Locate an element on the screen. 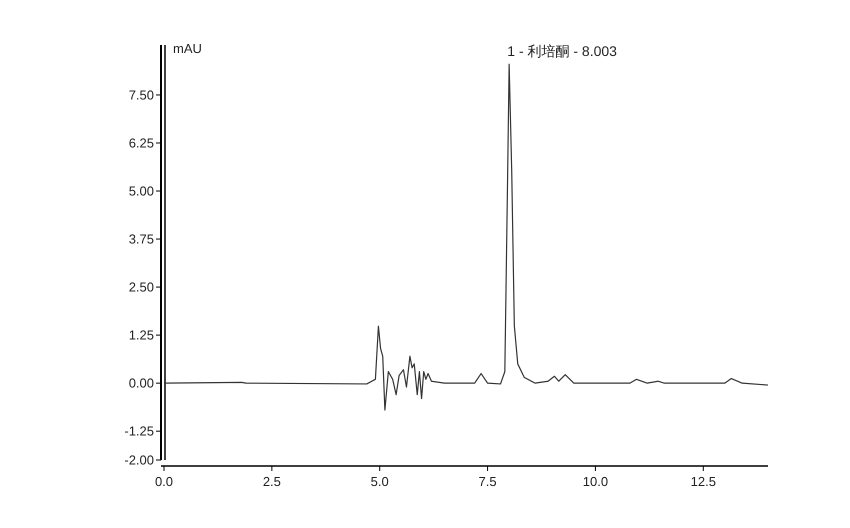 The width and height of the screenshot is (850, 528). x-tick-label: 2.5 is located at coordinates (271, 481).